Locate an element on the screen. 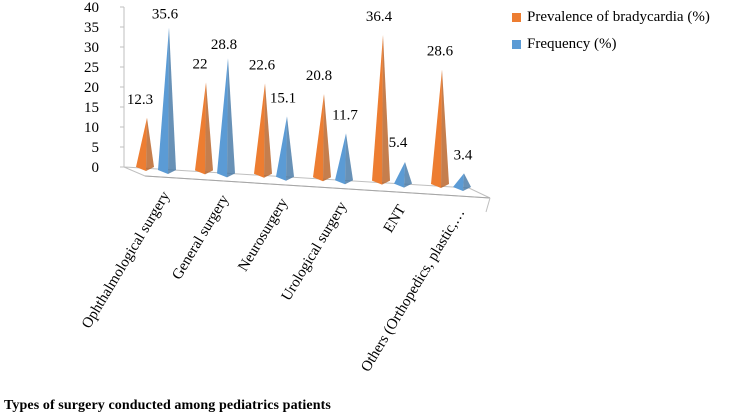  cone-prevalence-4-shade is located at coordinates (386, 110).